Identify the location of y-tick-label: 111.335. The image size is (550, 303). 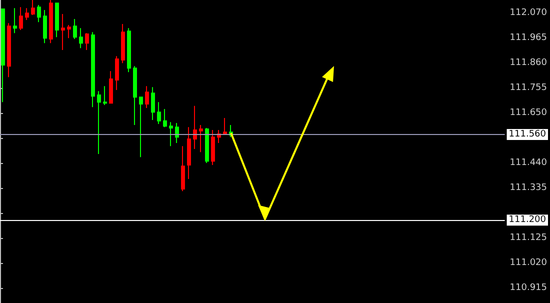
(528, 188).